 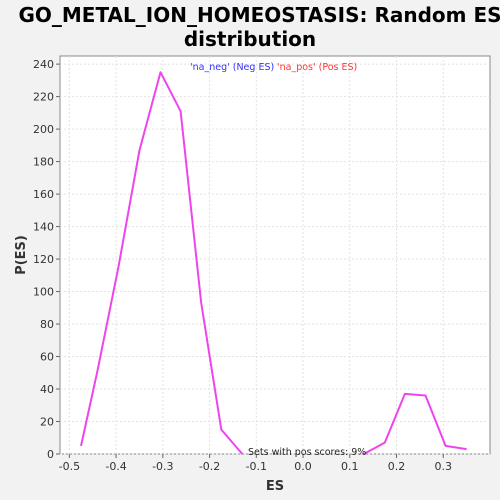 I want to click on y-tick-label: 140, so click(x=43, y=227).